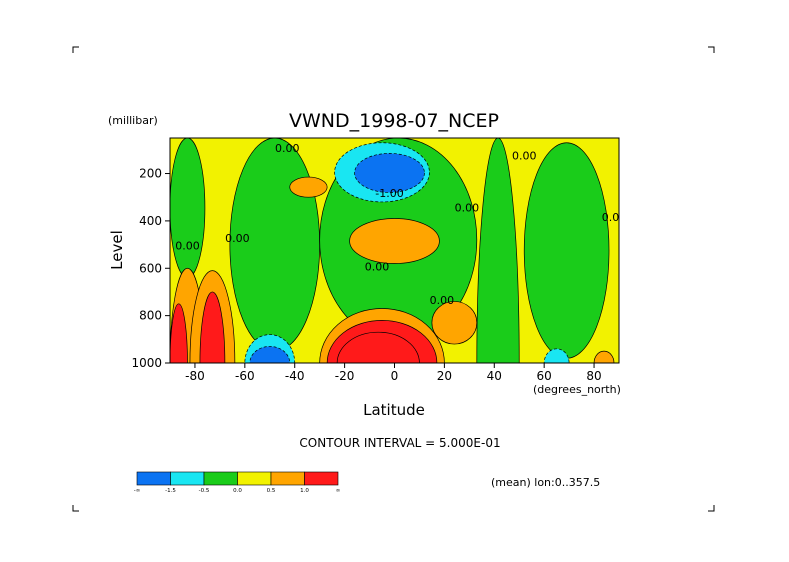 The height and width of the screenshot is (562, 789). I want to click on x-axis: -80 -60 -40 -20 0 20 40 60 80, so click(393, 373).